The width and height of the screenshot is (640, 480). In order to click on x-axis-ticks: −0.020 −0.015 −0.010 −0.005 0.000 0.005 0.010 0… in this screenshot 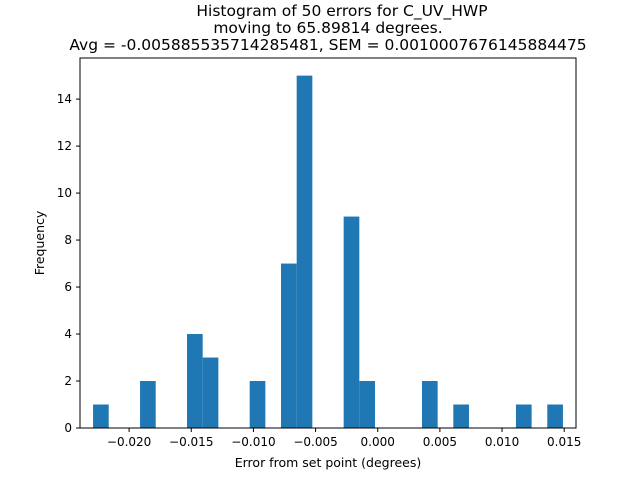, I will do `click(344, 438)`.